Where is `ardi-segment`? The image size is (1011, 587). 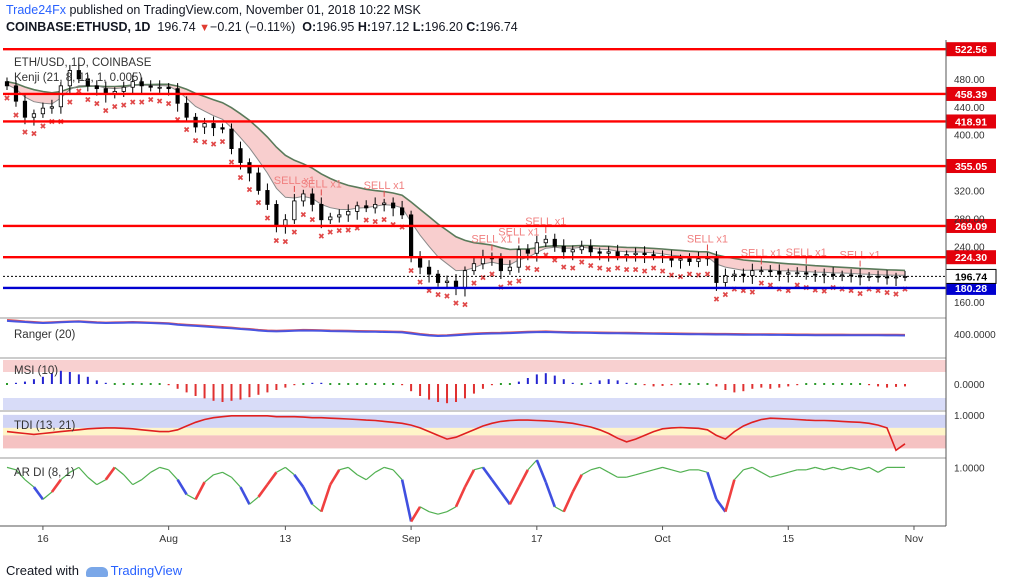
ardi-segment is located at coordinates (613, 474).